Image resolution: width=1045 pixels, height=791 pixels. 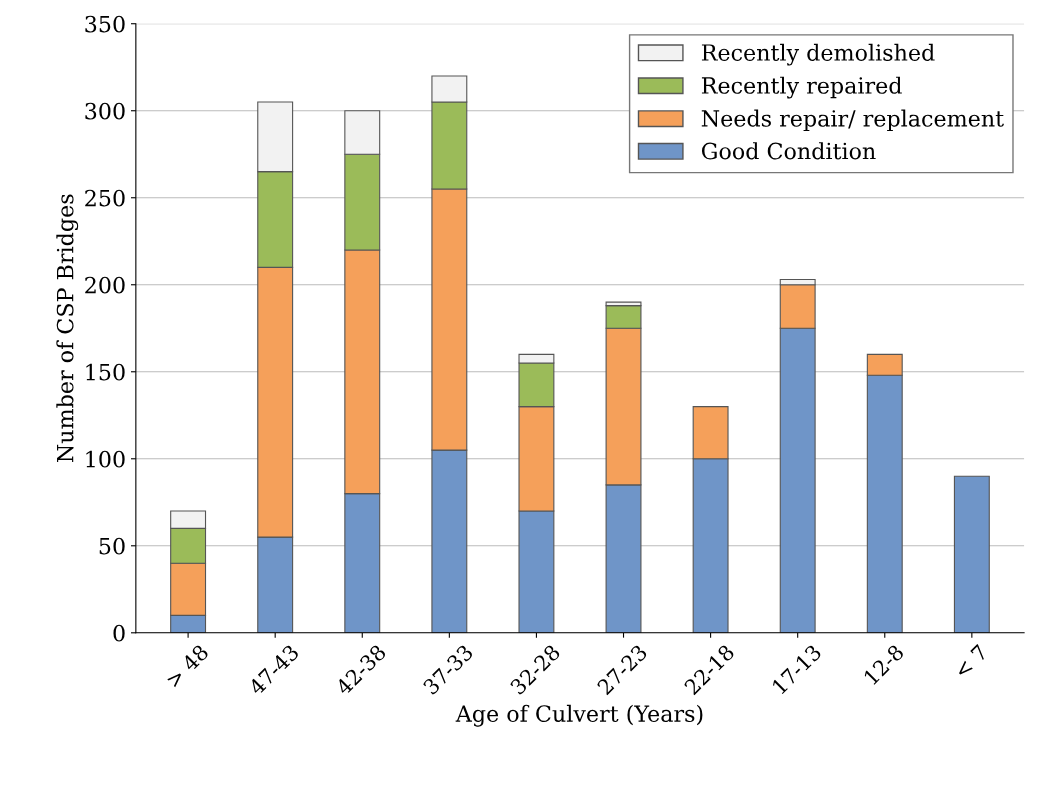 What do you see at coordinates (67, 328) in the screenshot?
I see `y-axis-title: Number of CSP Bridges` at bounding box center [67, 328].